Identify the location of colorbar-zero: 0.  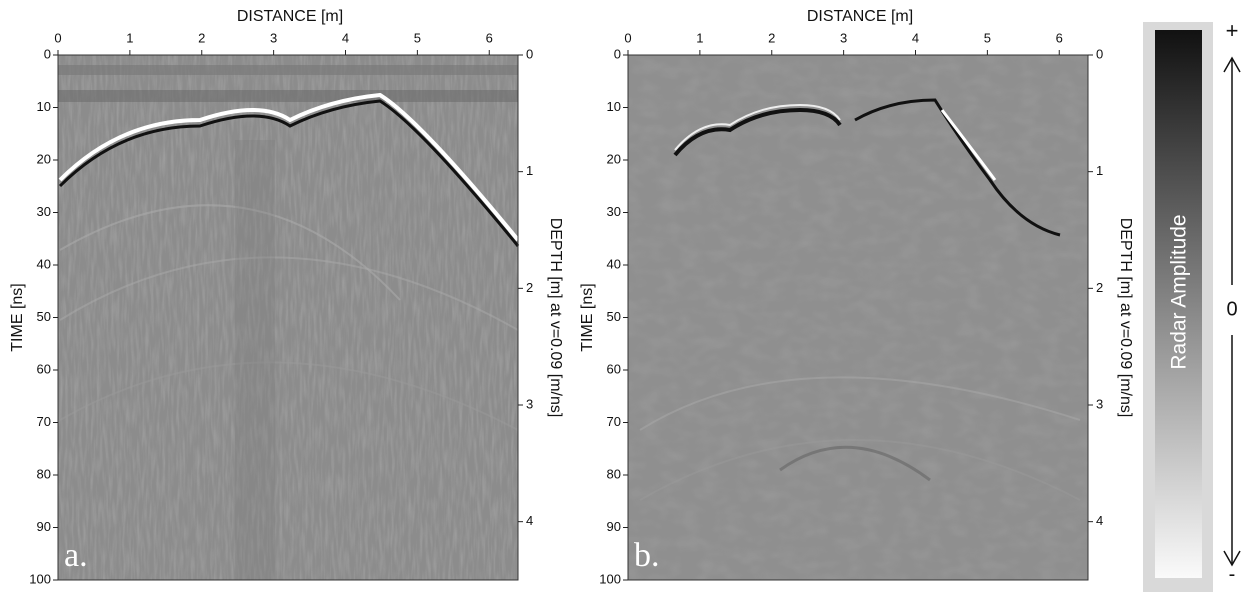
(1231, 309).